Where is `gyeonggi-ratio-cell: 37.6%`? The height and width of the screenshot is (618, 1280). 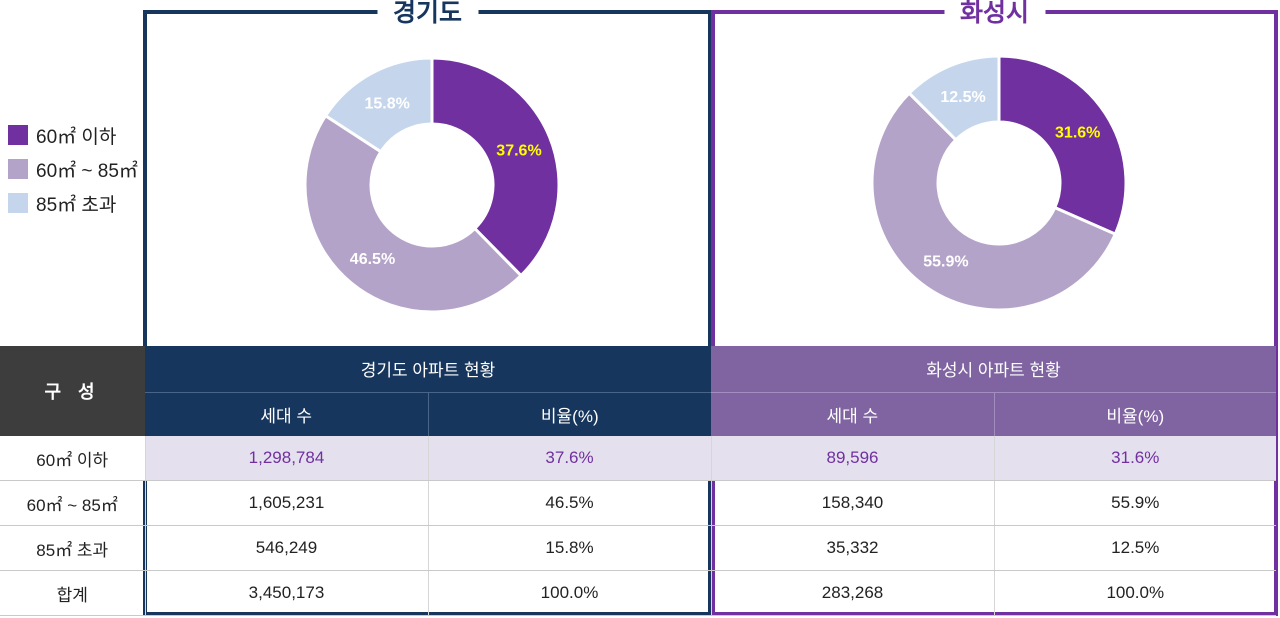 gyeonggi-ratio-cell: 37.6% is located at coordinates (569, 458).